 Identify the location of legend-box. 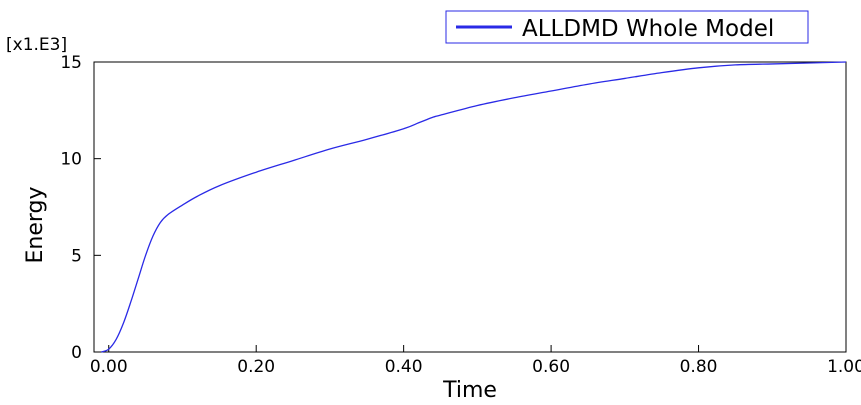
(627, 27).